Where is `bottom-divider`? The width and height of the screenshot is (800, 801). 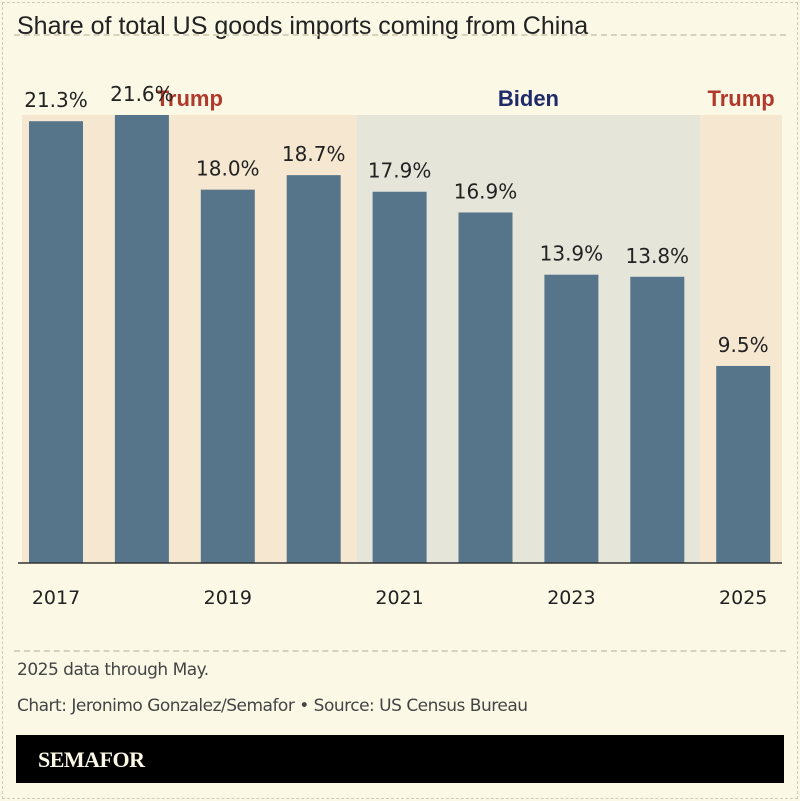
bottom-divider is located at coordinates (400, 651).